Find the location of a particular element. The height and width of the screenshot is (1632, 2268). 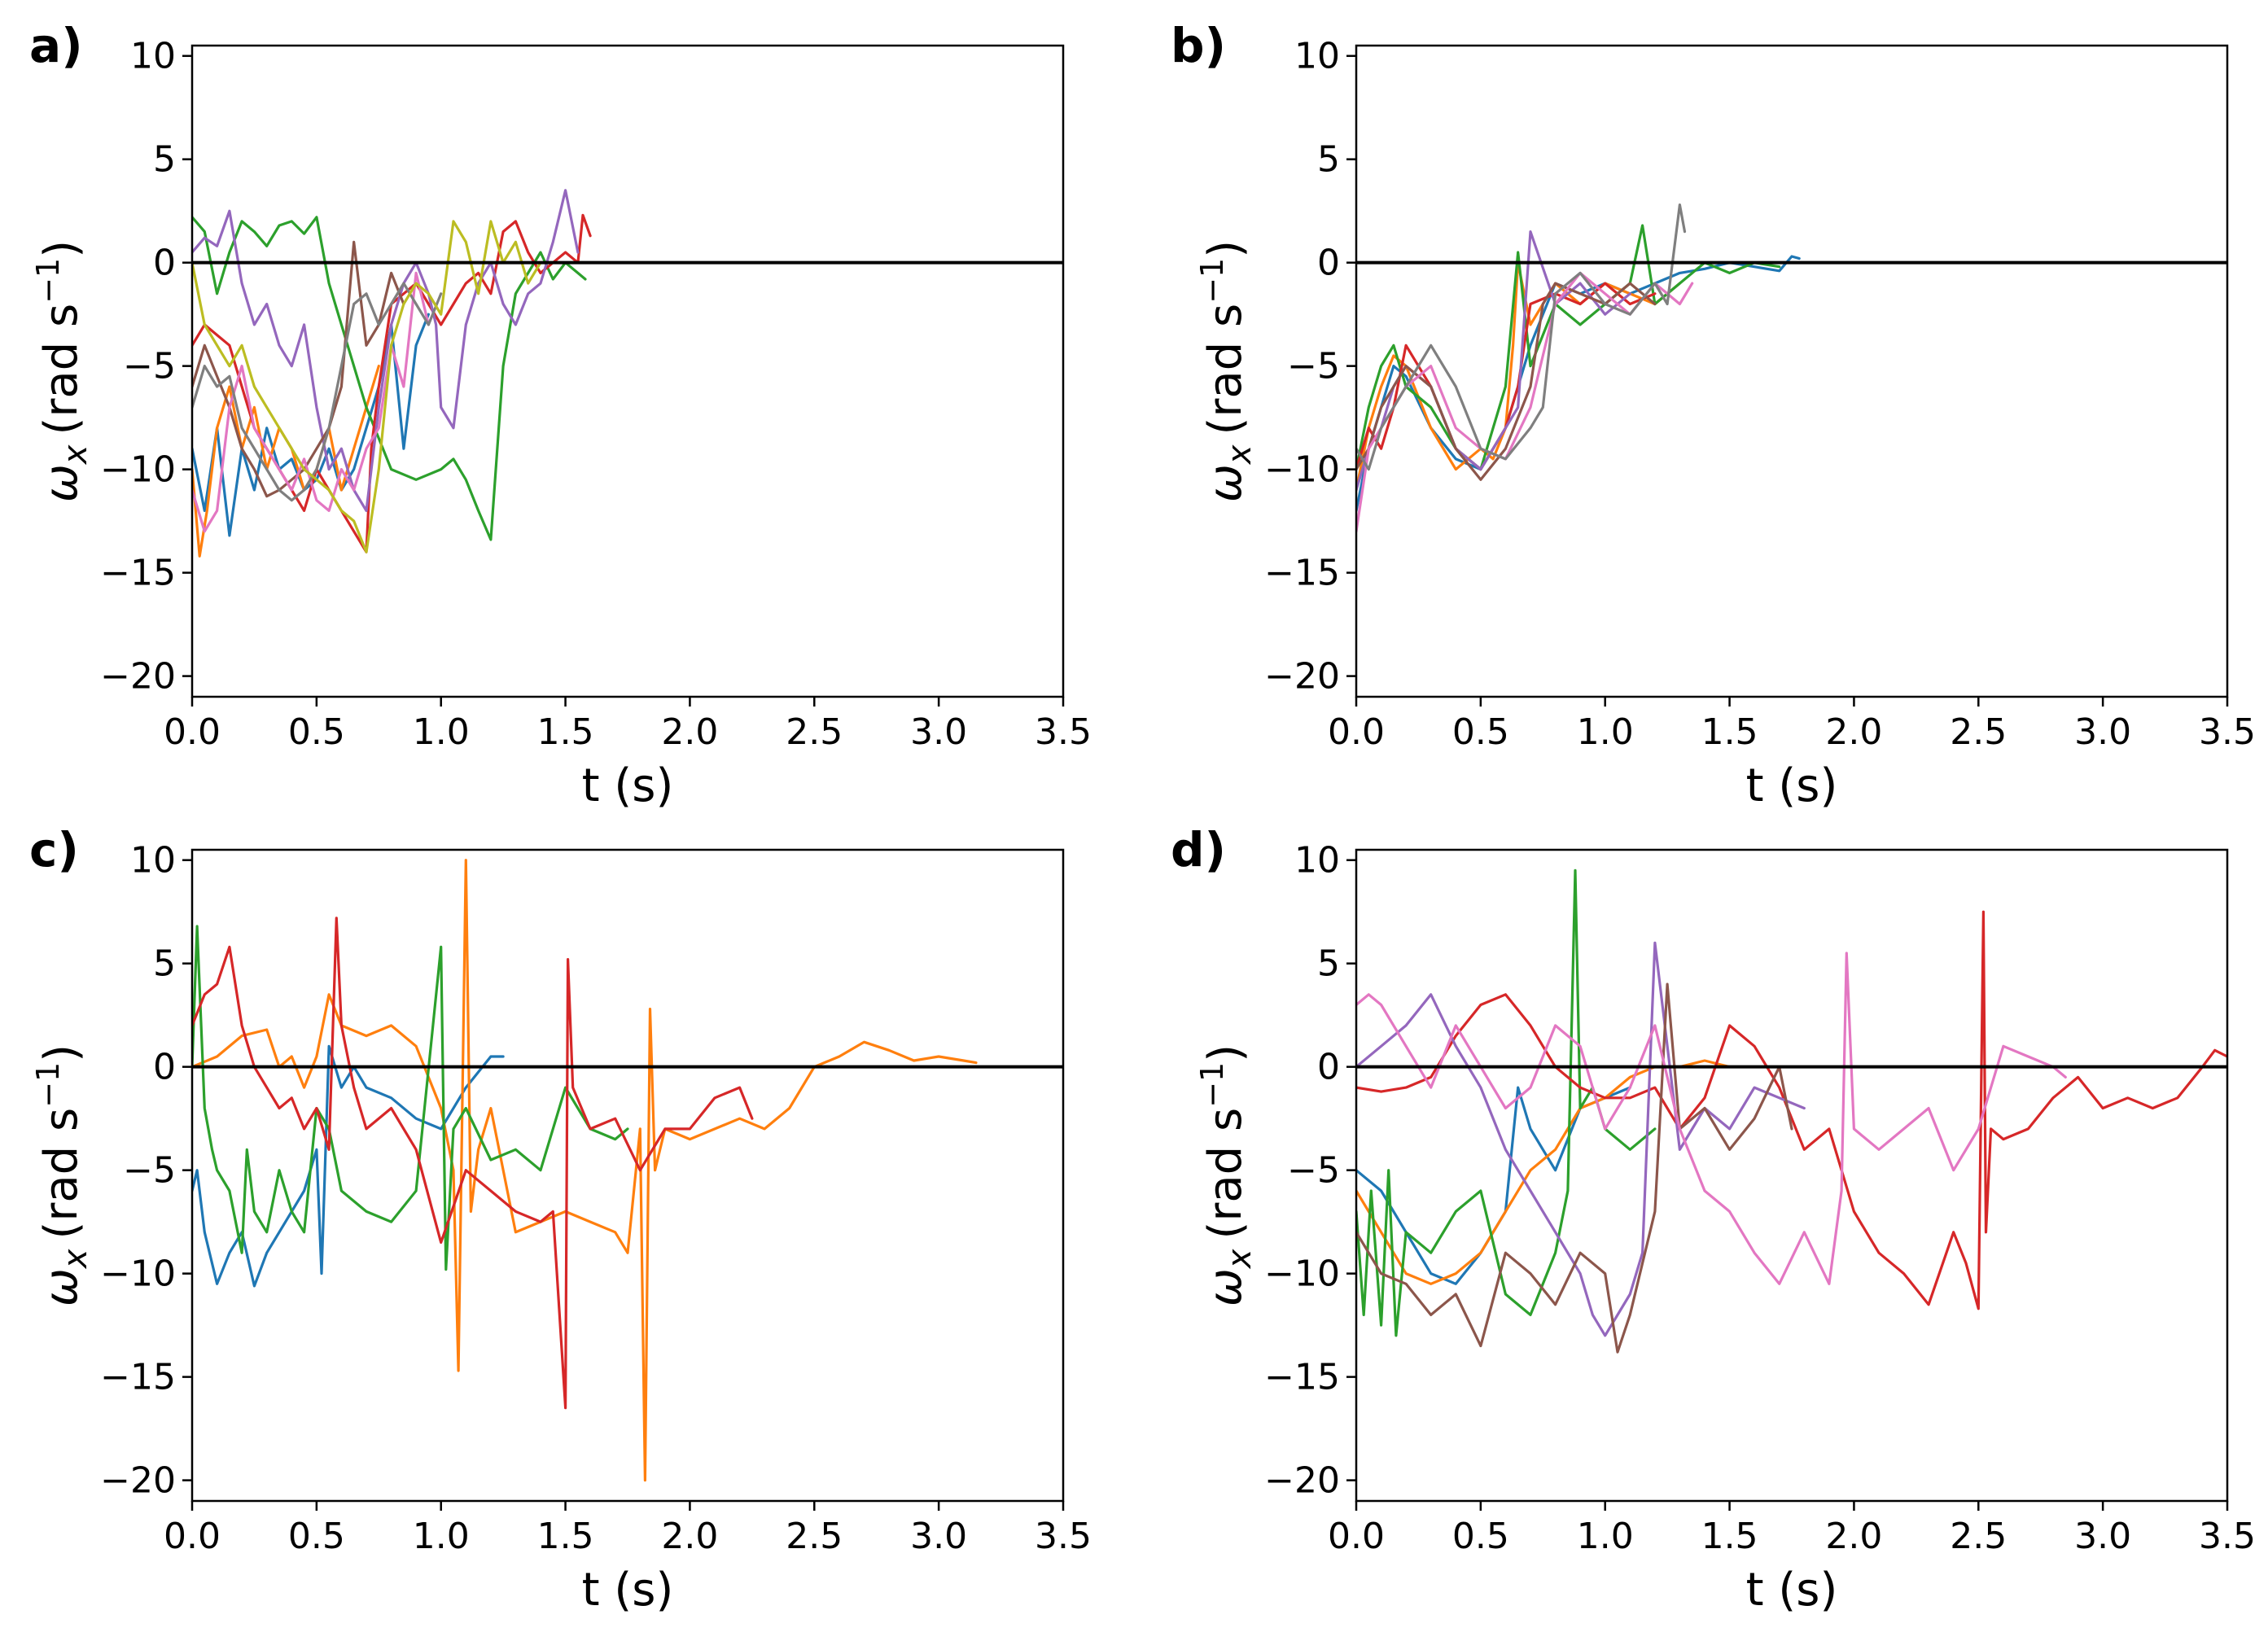

panel-d-ytick-label: −20 is located at coordinates (1302, 1481).